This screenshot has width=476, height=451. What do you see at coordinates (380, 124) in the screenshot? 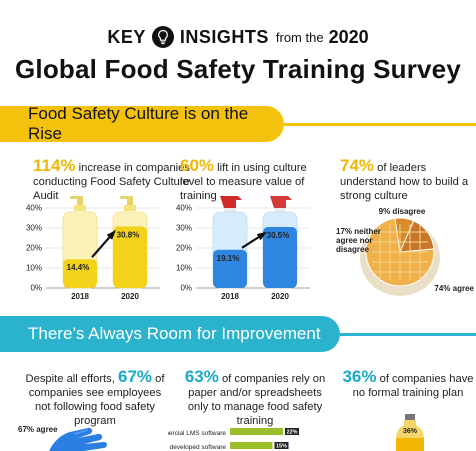
I see `section-rule-yellow` at bounding box center [380, 124].